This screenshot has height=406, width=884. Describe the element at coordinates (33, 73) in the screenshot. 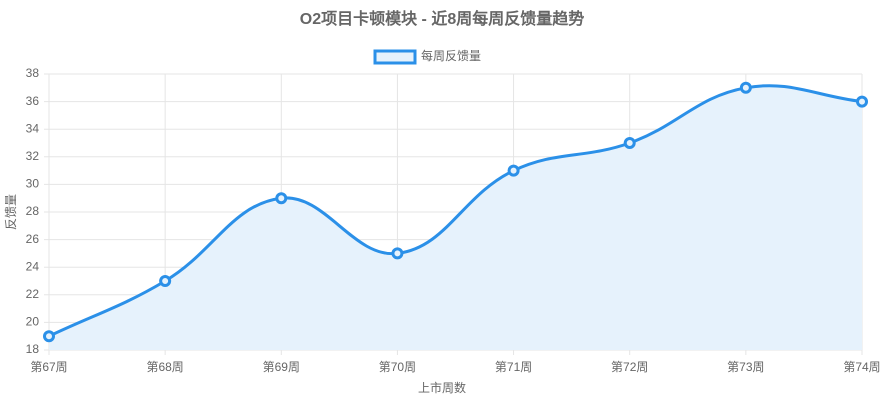

I see `y-tick-label: 38` at that location.